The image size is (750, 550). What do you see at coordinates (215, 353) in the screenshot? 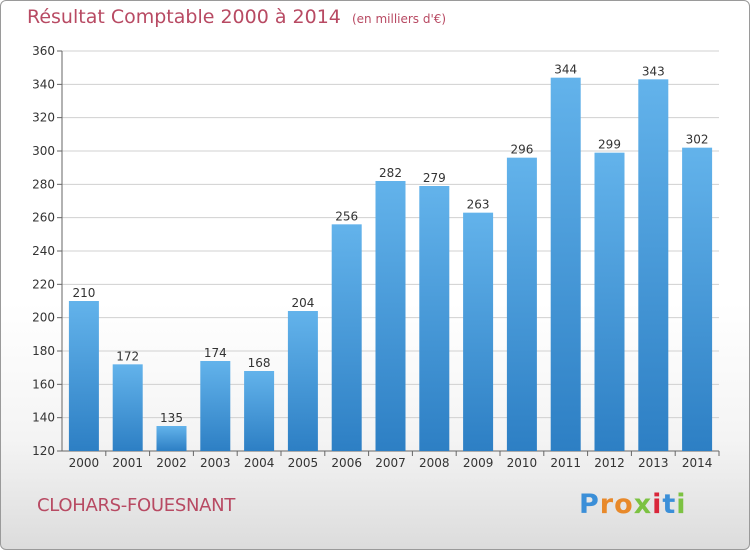
I see `data-label: 174` at bounding box center [215, 353].